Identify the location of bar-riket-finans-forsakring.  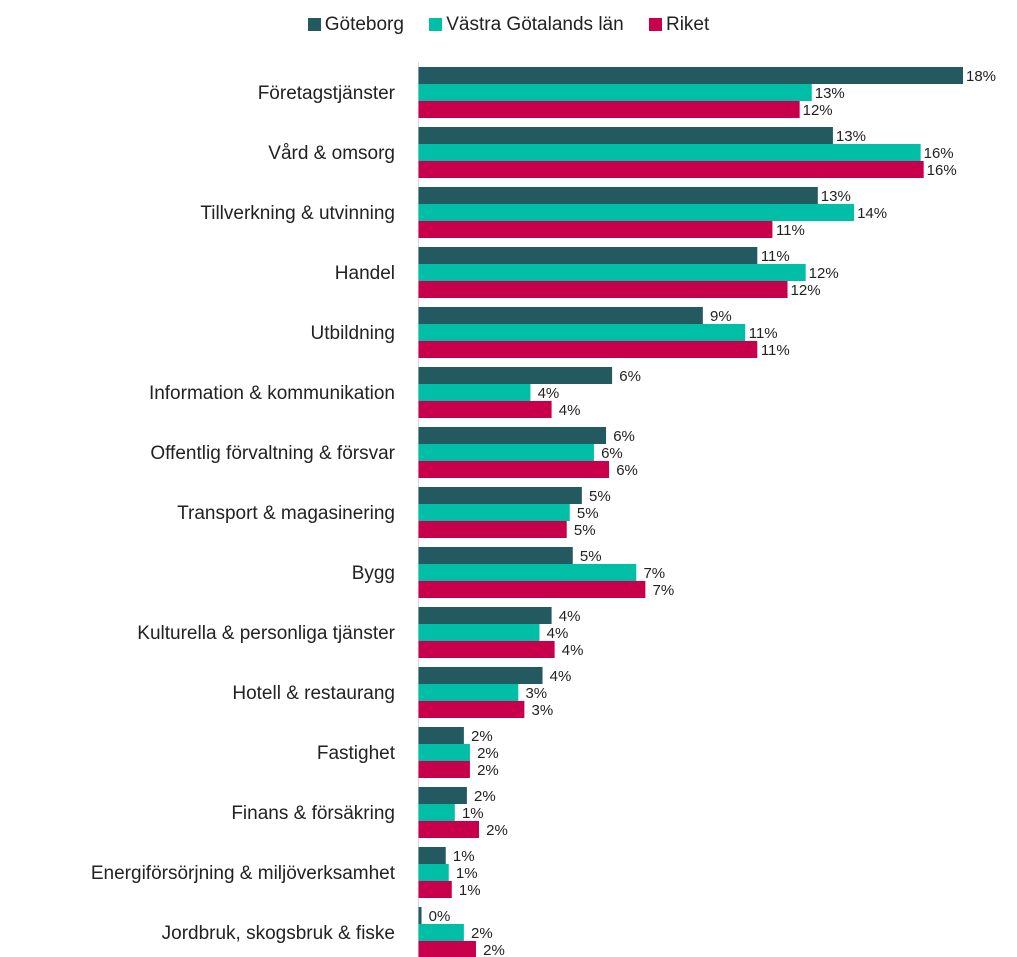
(448, 829).